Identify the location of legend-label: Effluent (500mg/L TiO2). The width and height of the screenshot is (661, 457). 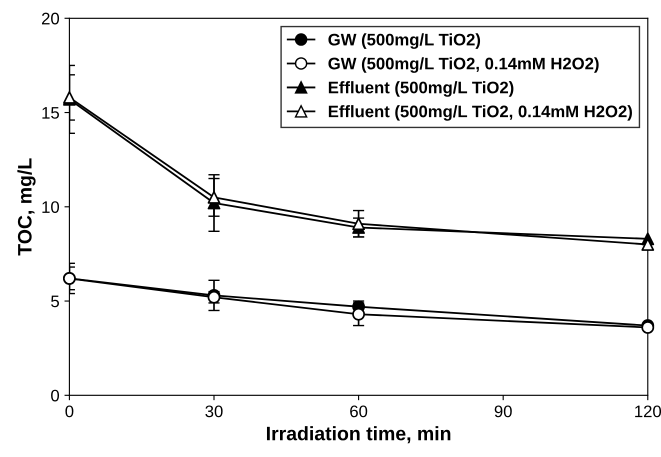
(421, 89).